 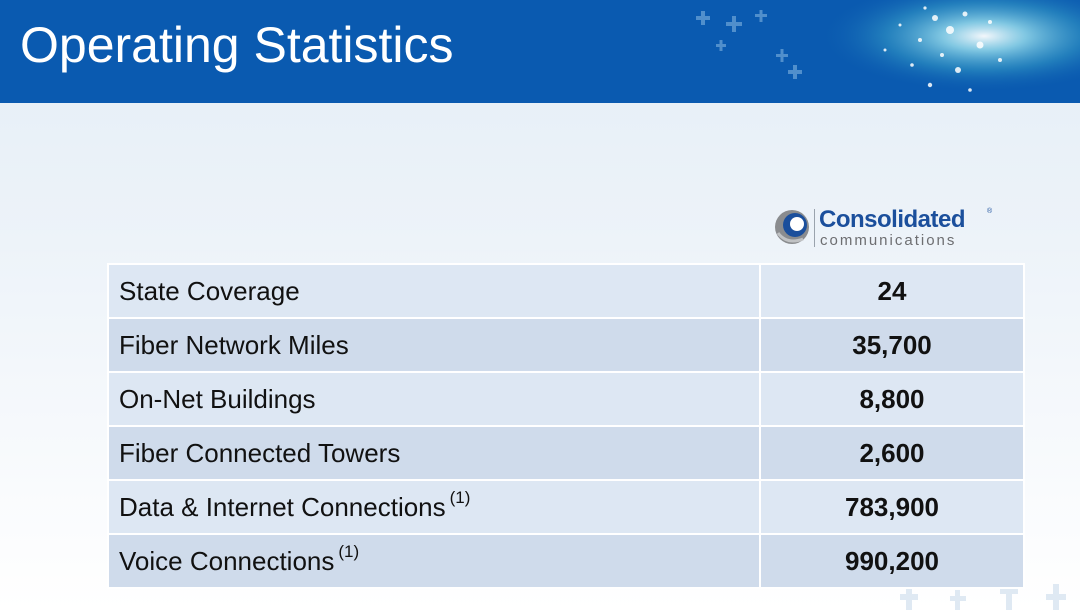 I want to click on company-logo: Consolidated ® communications, so click(x=888, y=228).